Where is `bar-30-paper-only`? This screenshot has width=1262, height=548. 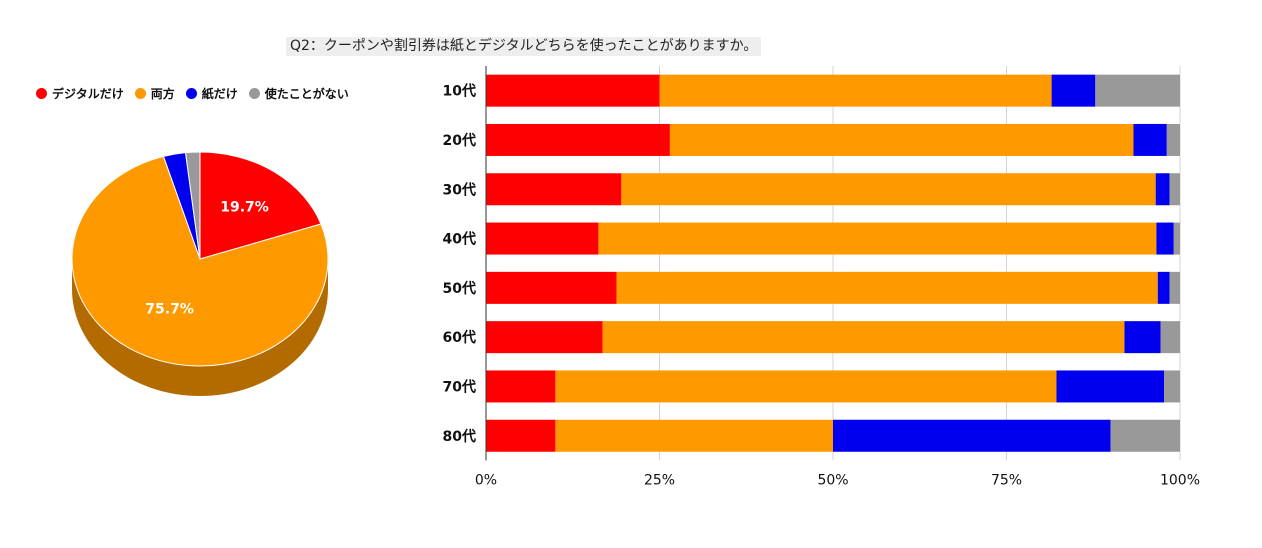 bar-30-paper-only is located at coordinates (1162, 189).